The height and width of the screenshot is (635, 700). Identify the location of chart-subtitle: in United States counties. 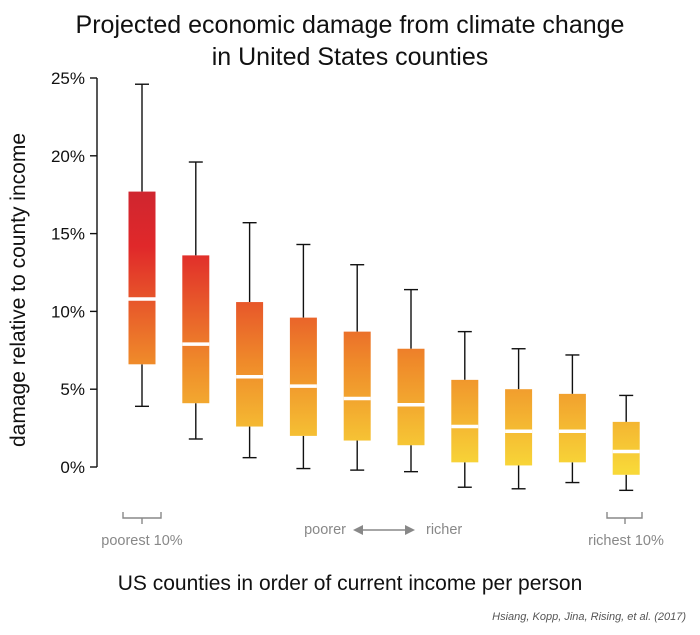
(350, 57).